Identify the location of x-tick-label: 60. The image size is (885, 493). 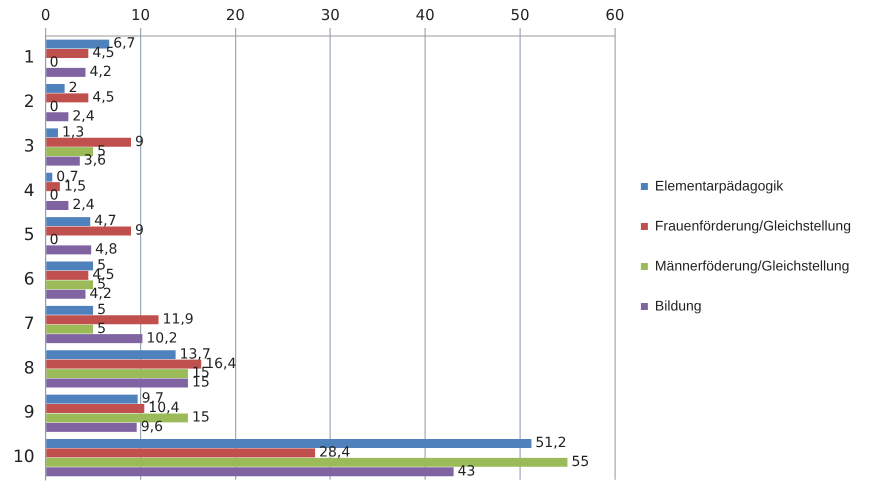
(614, 15).